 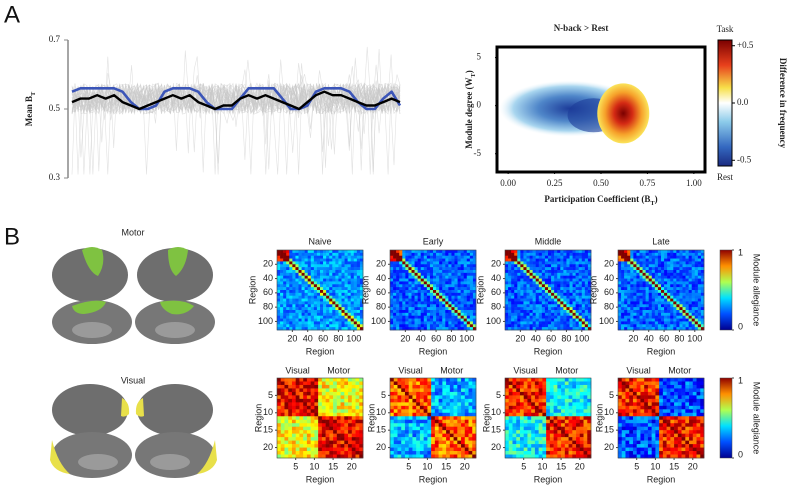 What do you see at coordinates (268, 278) in the screenshot?
I see `y-tick-label: 40` at bounding box center [268, 278].